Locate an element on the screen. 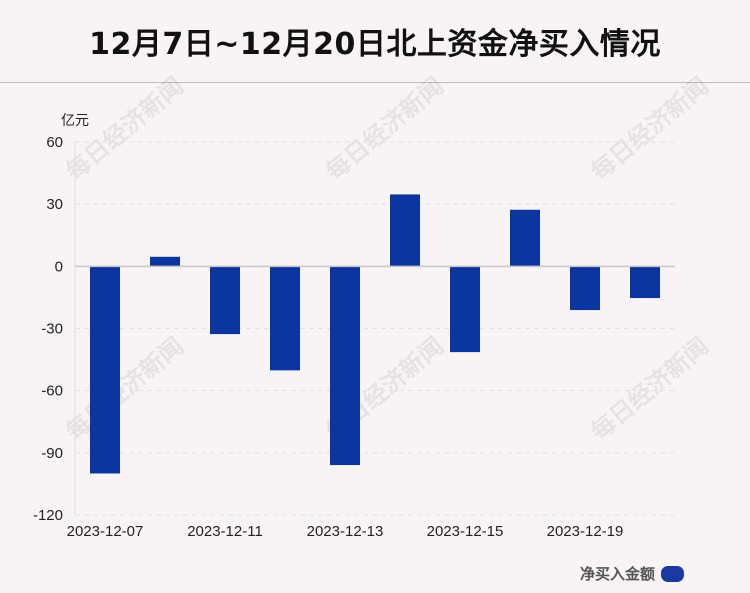 The height and width of the screenshot is (593, 750). chart-header: 12月7日~12月20日北上资金净买入情况 is located at coordinates (375, 41).